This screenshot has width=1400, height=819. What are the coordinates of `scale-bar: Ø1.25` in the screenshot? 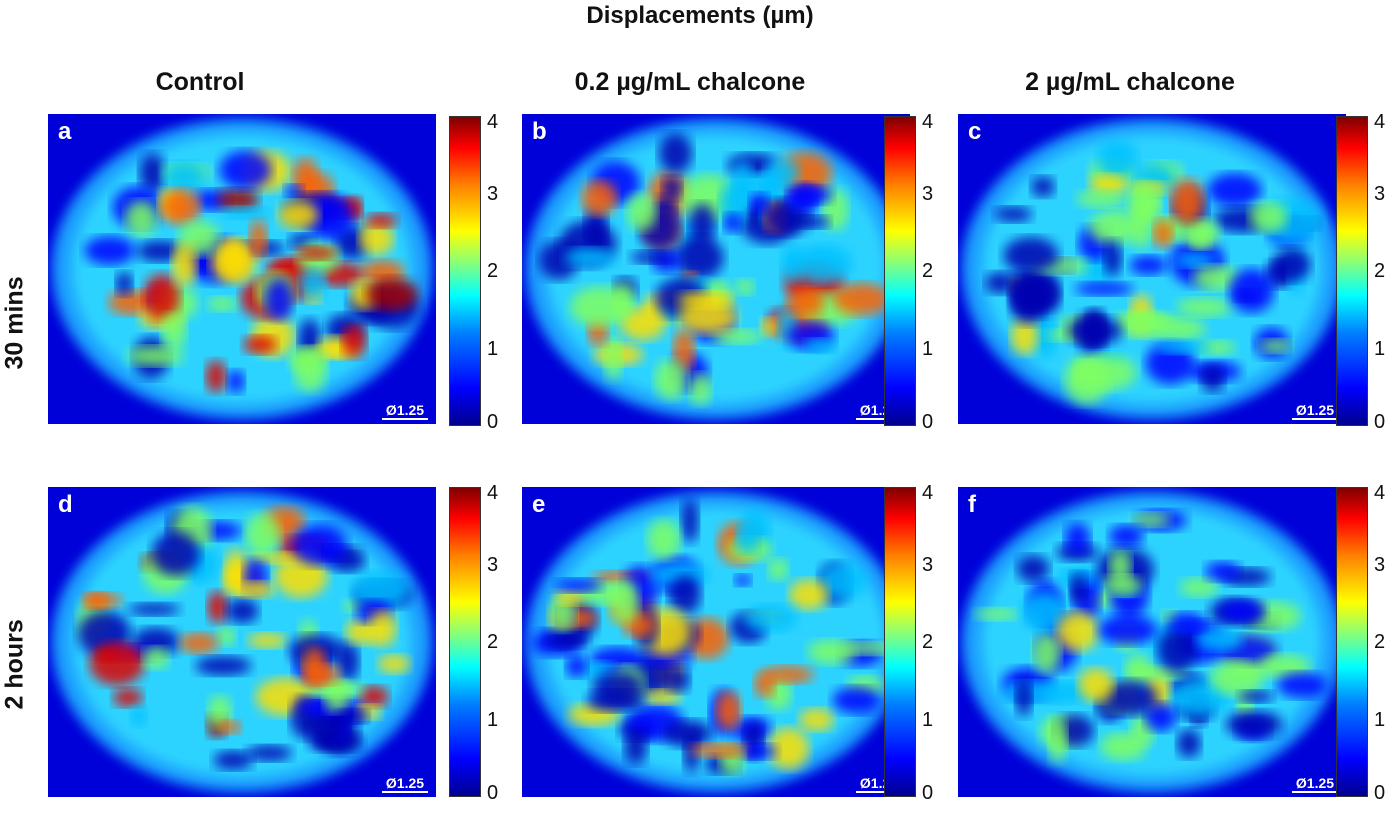 It's located at (1315, 784).